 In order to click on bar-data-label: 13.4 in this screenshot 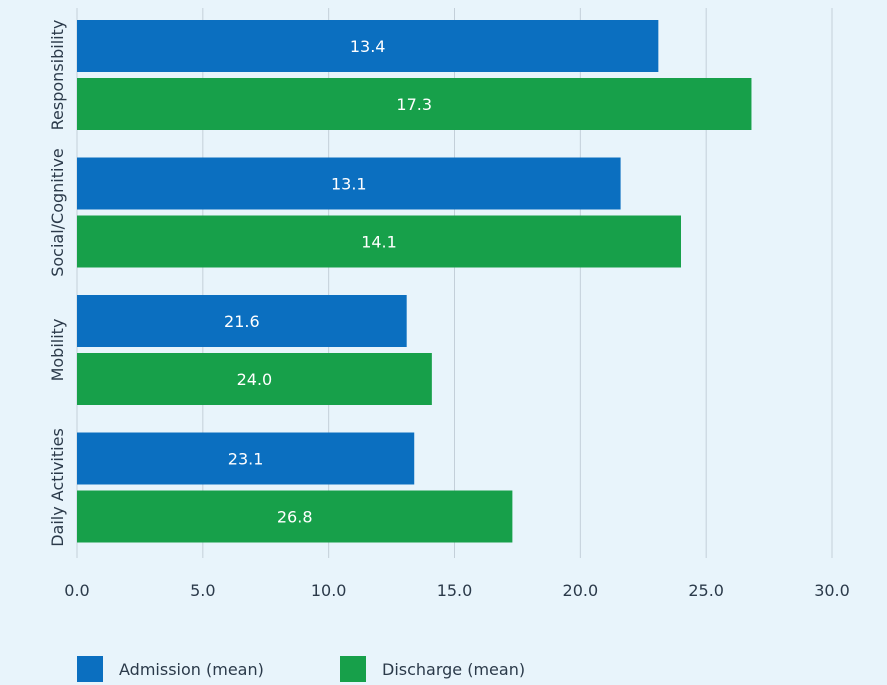, I will do `click(368, 46)`.